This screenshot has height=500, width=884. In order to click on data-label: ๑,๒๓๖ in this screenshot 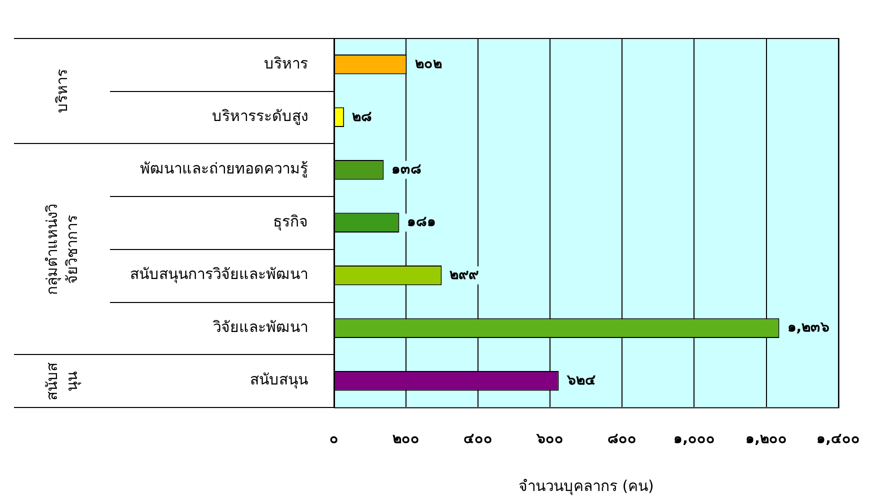, I will do `click(808, 328)`.